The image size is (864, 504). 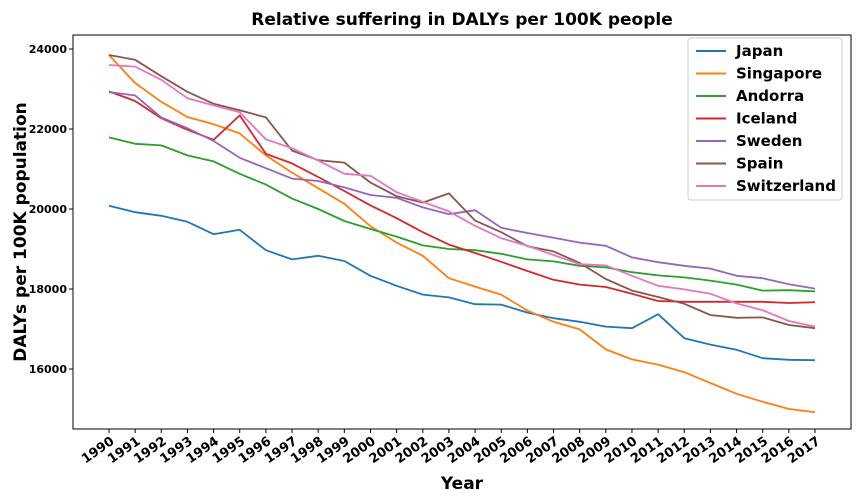 I want to click on legend-label-spain: Spain, so click(x=759, y=164).